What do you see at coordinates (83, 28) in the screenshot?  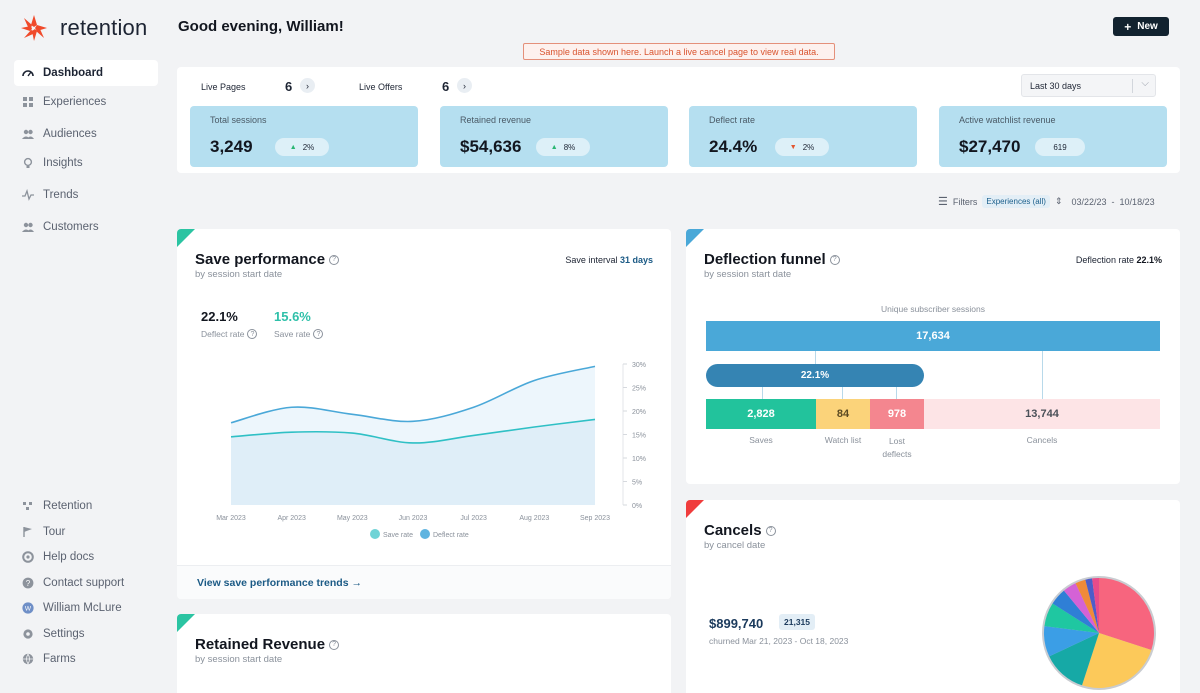 I see `brand-logo: retention` at bounding box center [83, 28].